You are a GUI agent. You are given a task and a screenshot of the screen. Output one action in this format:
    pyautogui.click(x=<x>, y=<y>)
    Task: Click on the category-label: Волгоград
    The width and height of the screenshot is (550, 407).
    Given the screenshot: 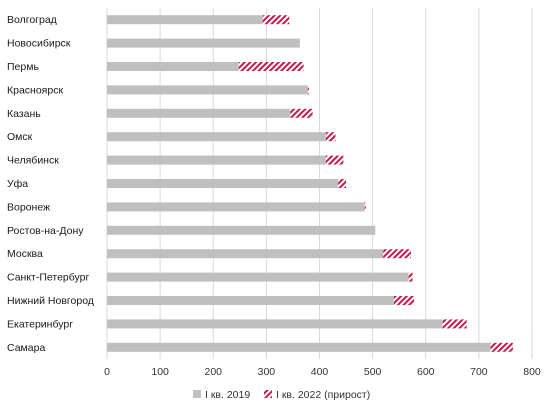 What is the action you would take?
    pyautogui.click(x=32, y=20)
    